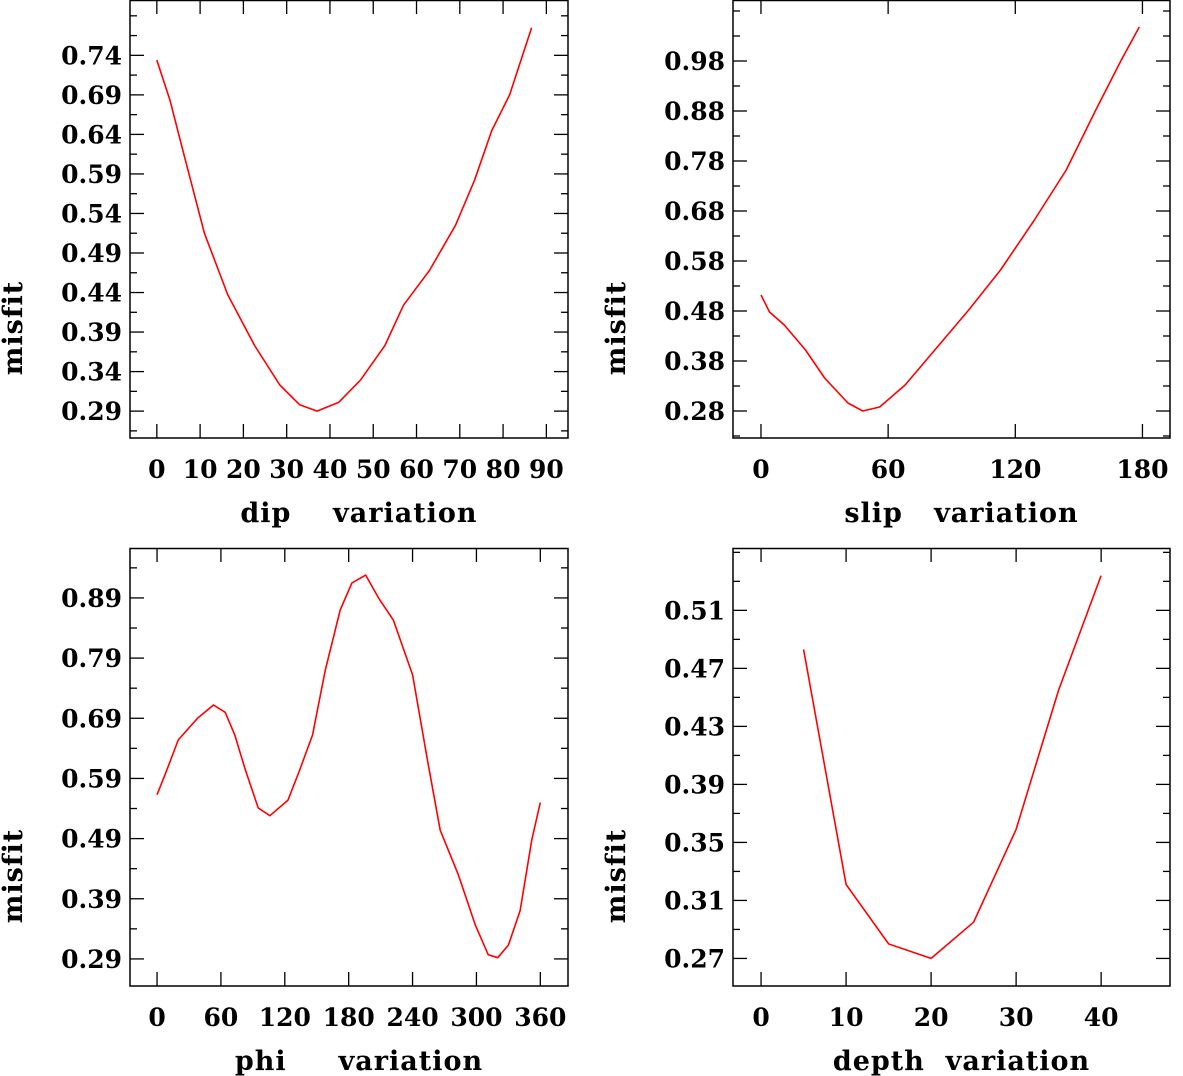  What do you see at coordinates (694, 411) in the screenshot?
I see `y-tick-label: 0.28` at bounding box center [694, 411].